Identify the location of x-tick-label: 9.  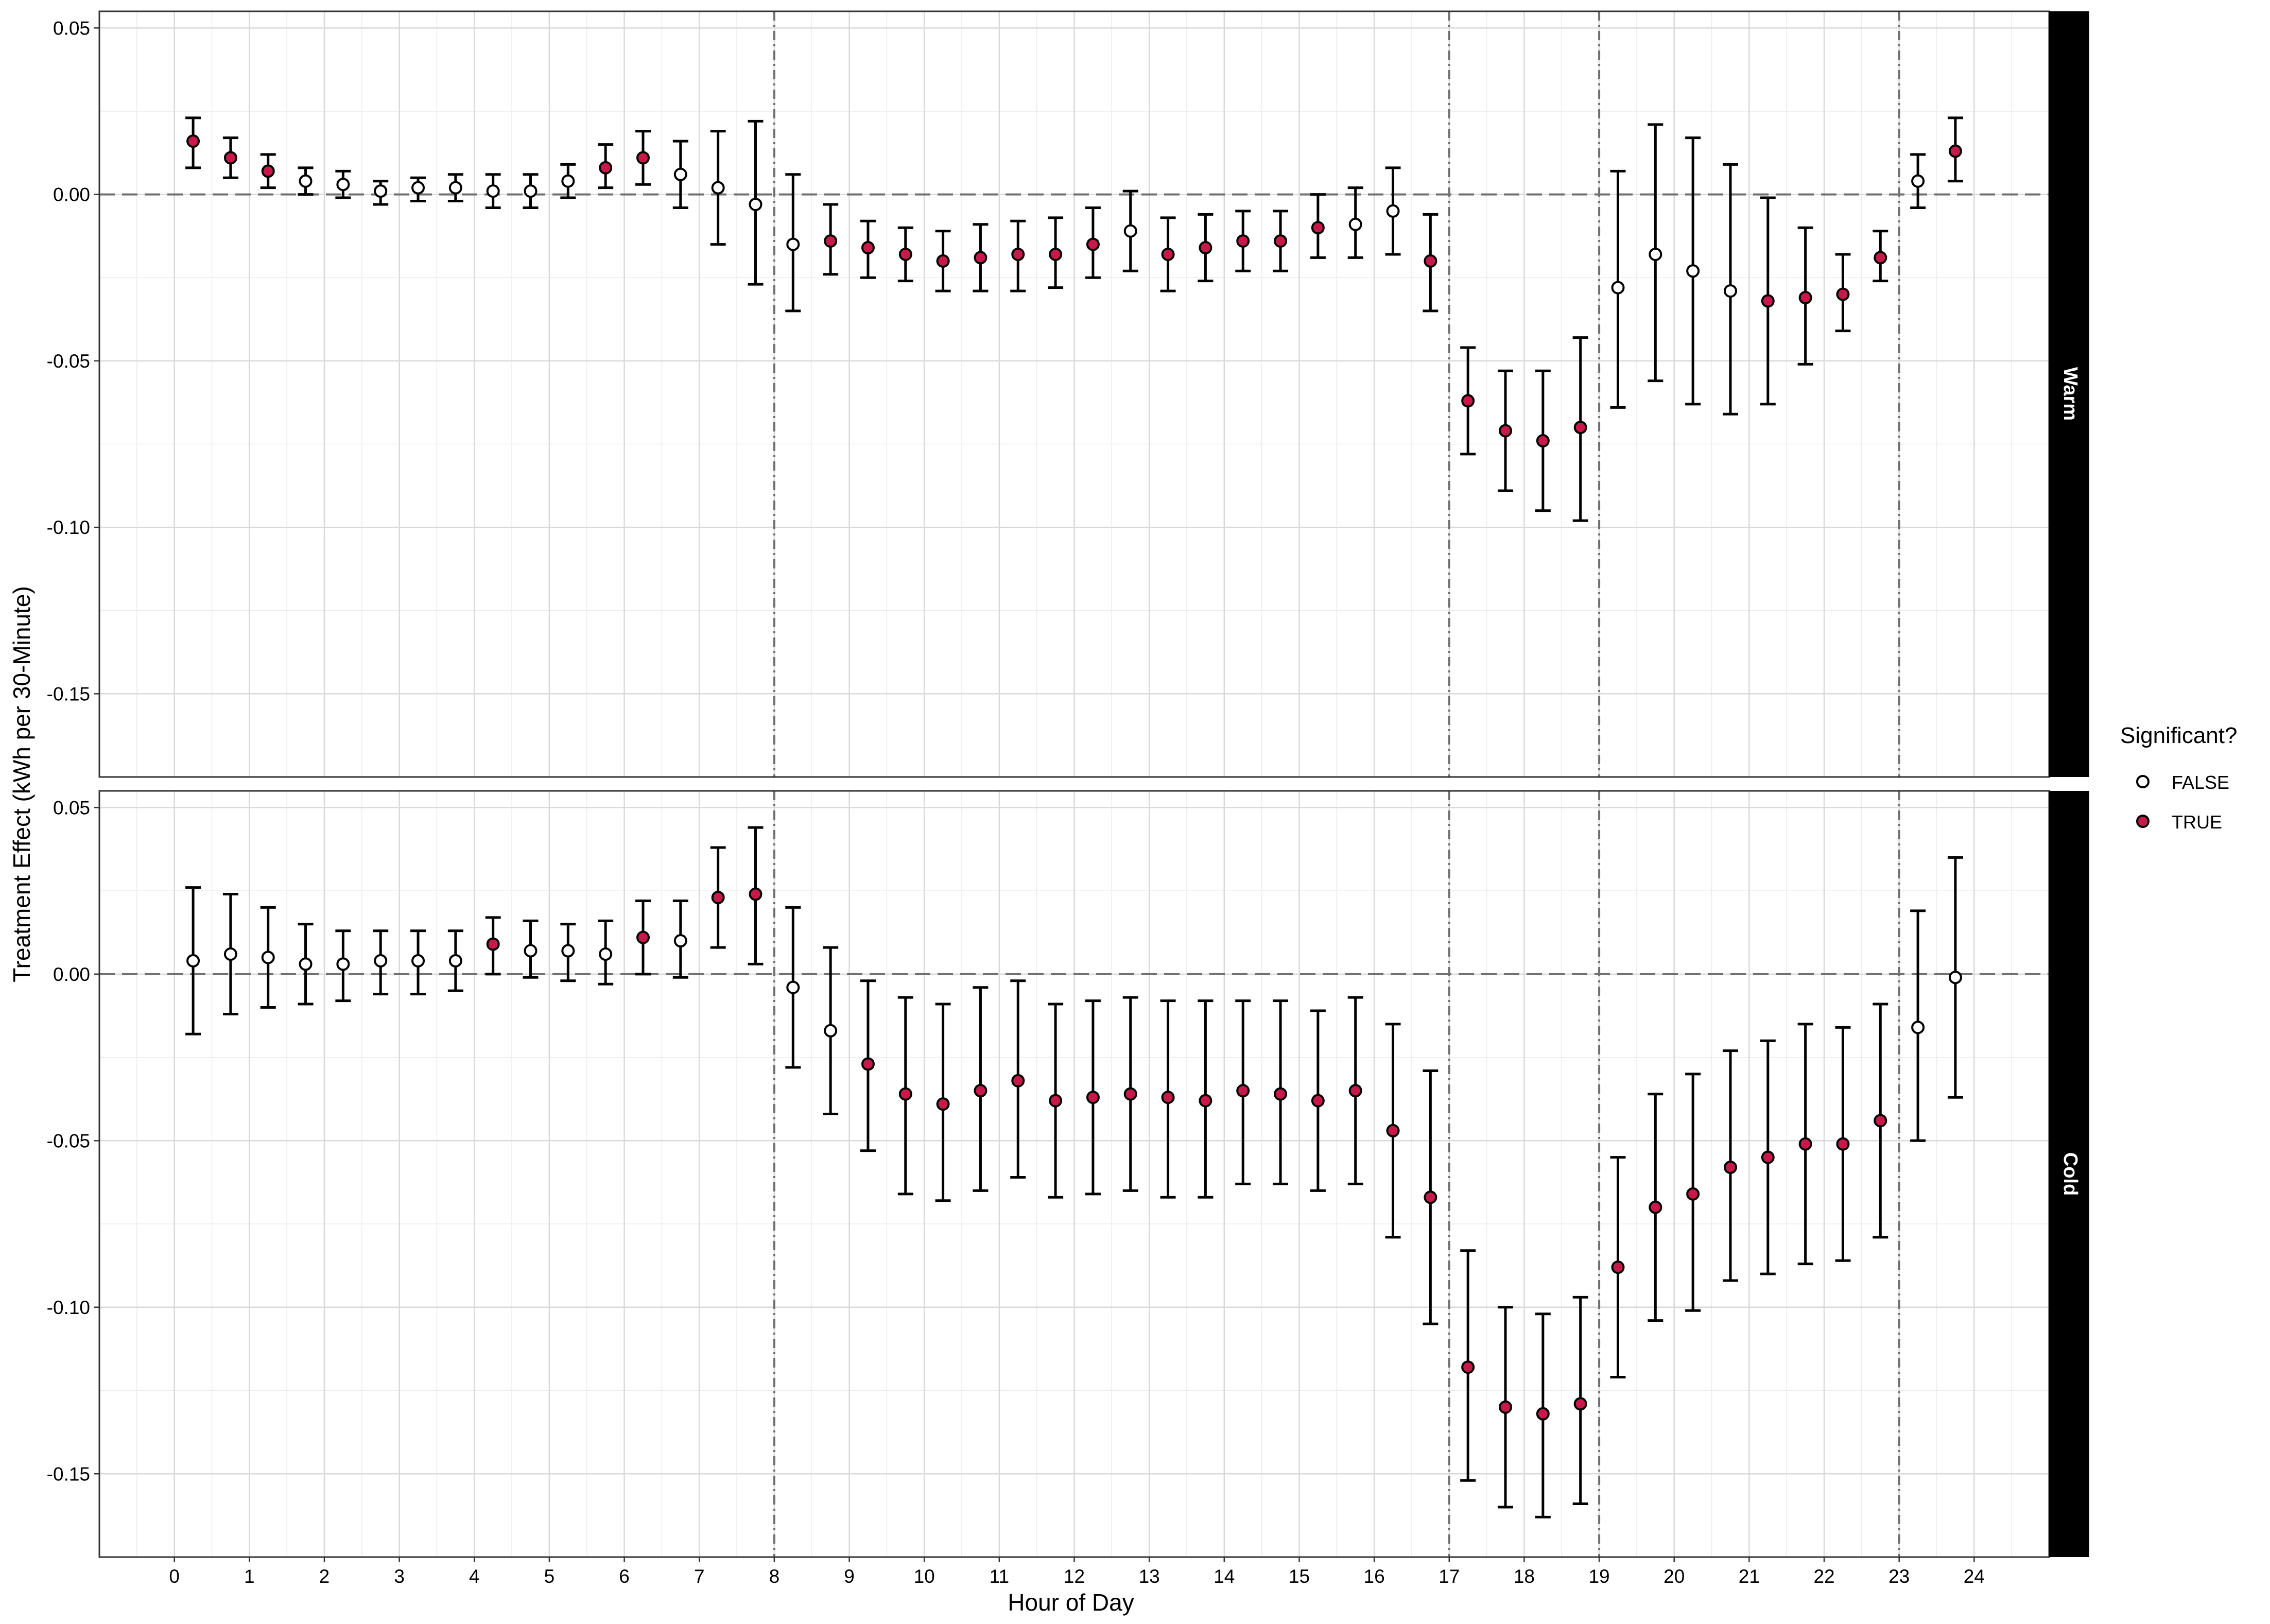
(849, 1576).